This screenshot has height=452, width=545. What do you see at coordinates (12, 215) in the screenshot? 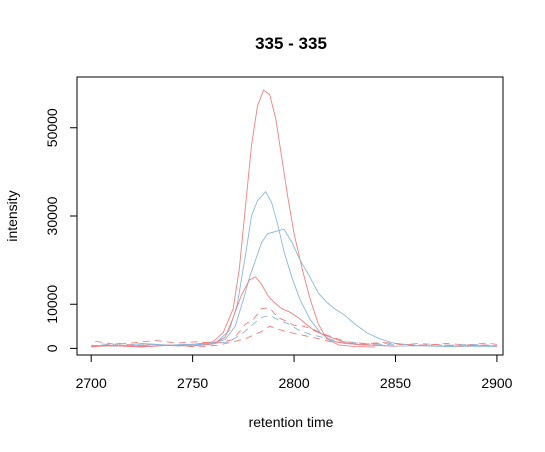
I see `y-axis-label: intensity` at bounding box center [12, 215].